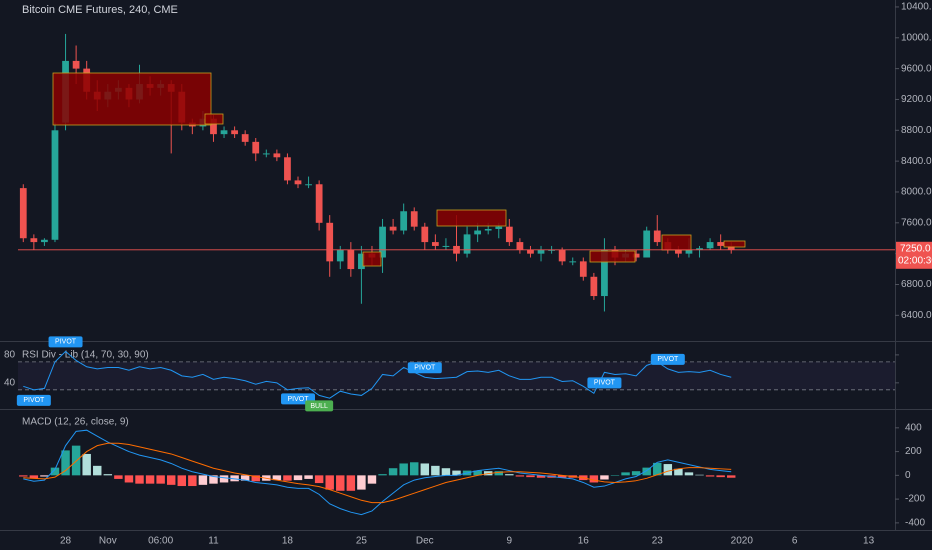 This screenshot has width=932, height=550. I want to click on x-tick-label: Nov, so click(108, 541).